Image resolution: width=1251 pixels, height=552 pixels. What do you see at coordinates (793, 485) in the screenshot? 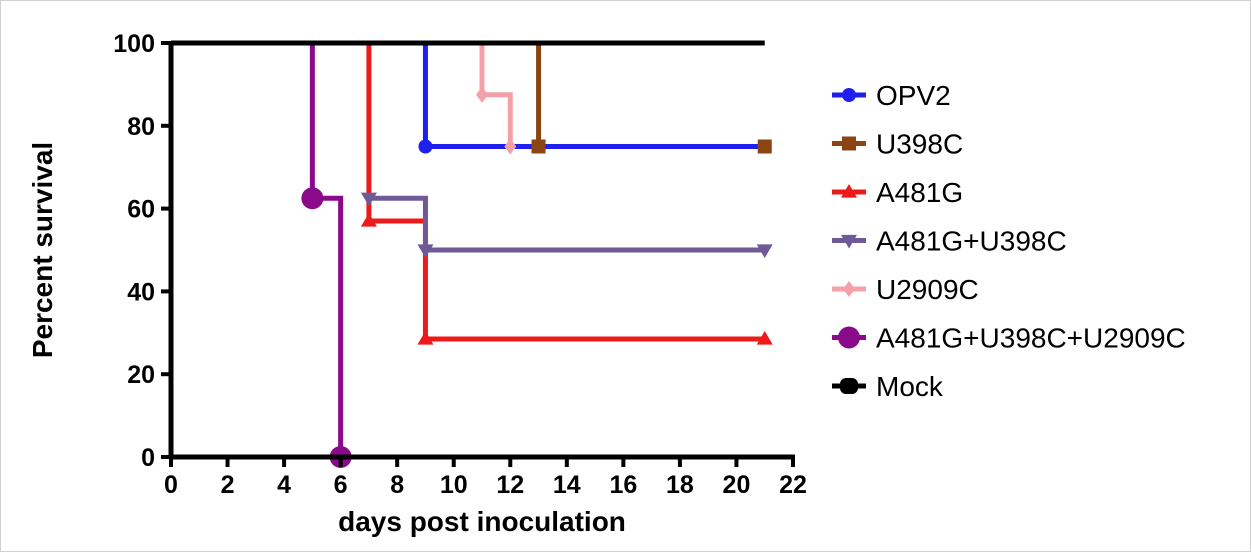
I see `x-tick-label: 22` at bounding box center [793, 485].